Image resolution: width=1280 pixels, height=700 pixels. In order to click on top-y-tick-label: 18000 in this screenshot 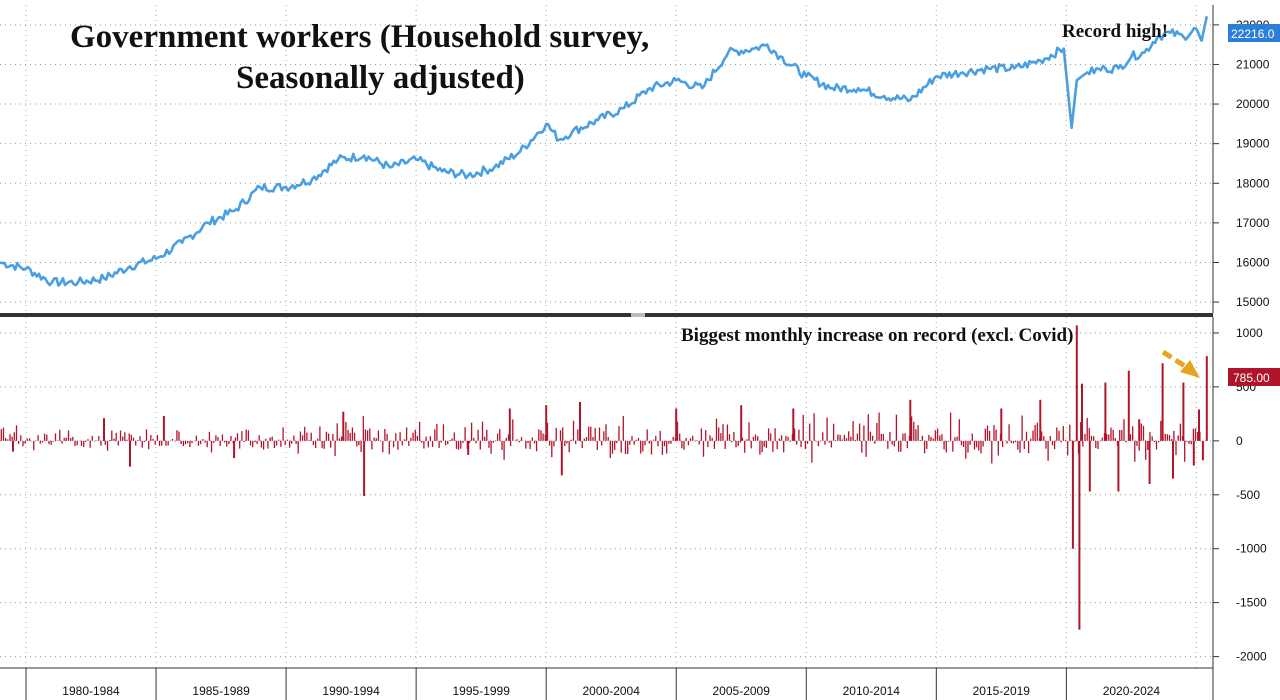, I will do `click(1253, 183)`.